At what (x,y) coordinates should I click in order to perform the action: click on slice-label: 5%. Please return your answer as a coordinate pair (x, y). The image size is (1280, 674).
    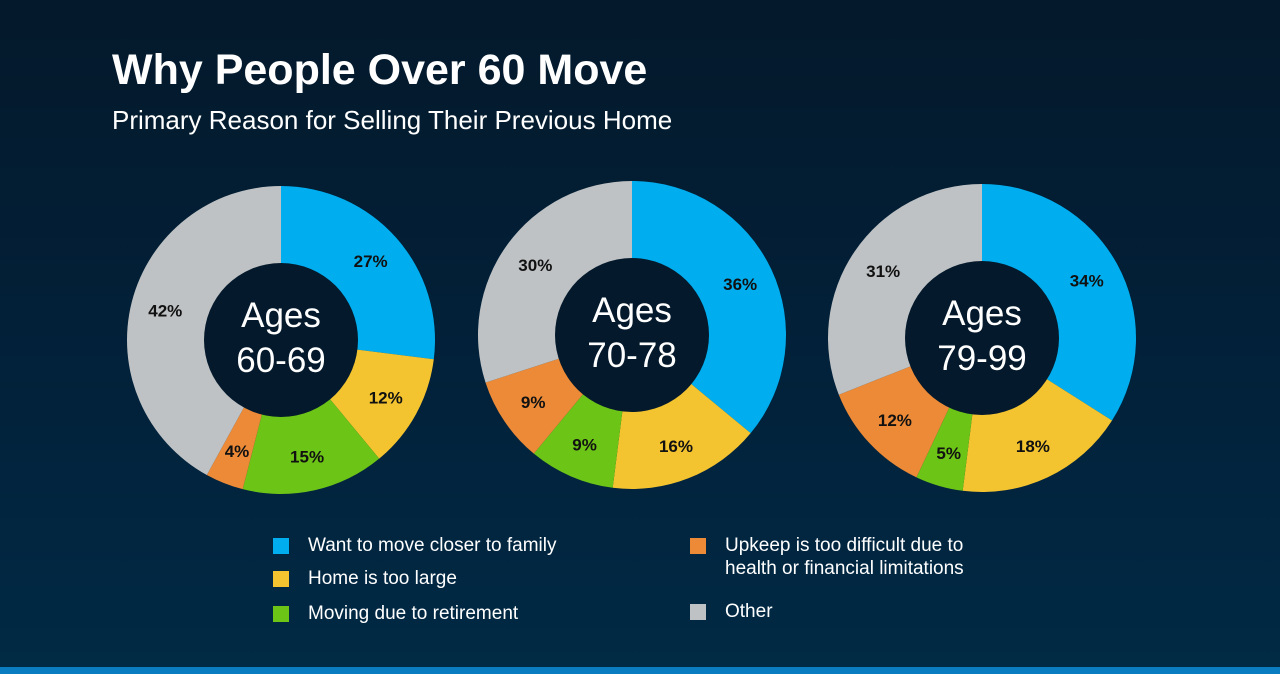
    Looking at the image, I should click on (948, 453).